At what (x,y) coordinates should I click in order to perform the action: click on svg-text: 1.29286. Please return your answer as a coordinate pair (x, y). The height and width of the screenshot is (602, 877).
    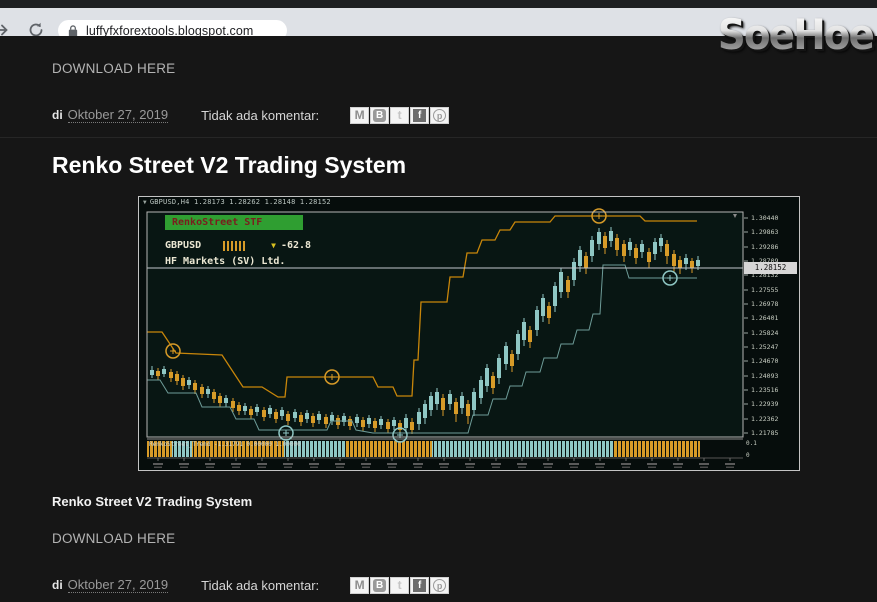
    Looking at the image, I should click on (764, 247).